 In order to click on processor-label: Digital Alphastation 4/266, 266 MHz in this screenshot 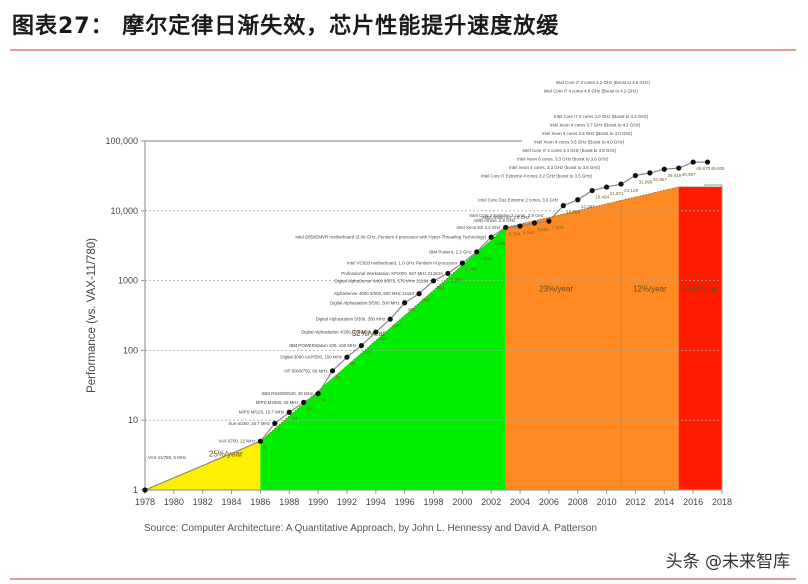, I will do `click(336, 332)`.